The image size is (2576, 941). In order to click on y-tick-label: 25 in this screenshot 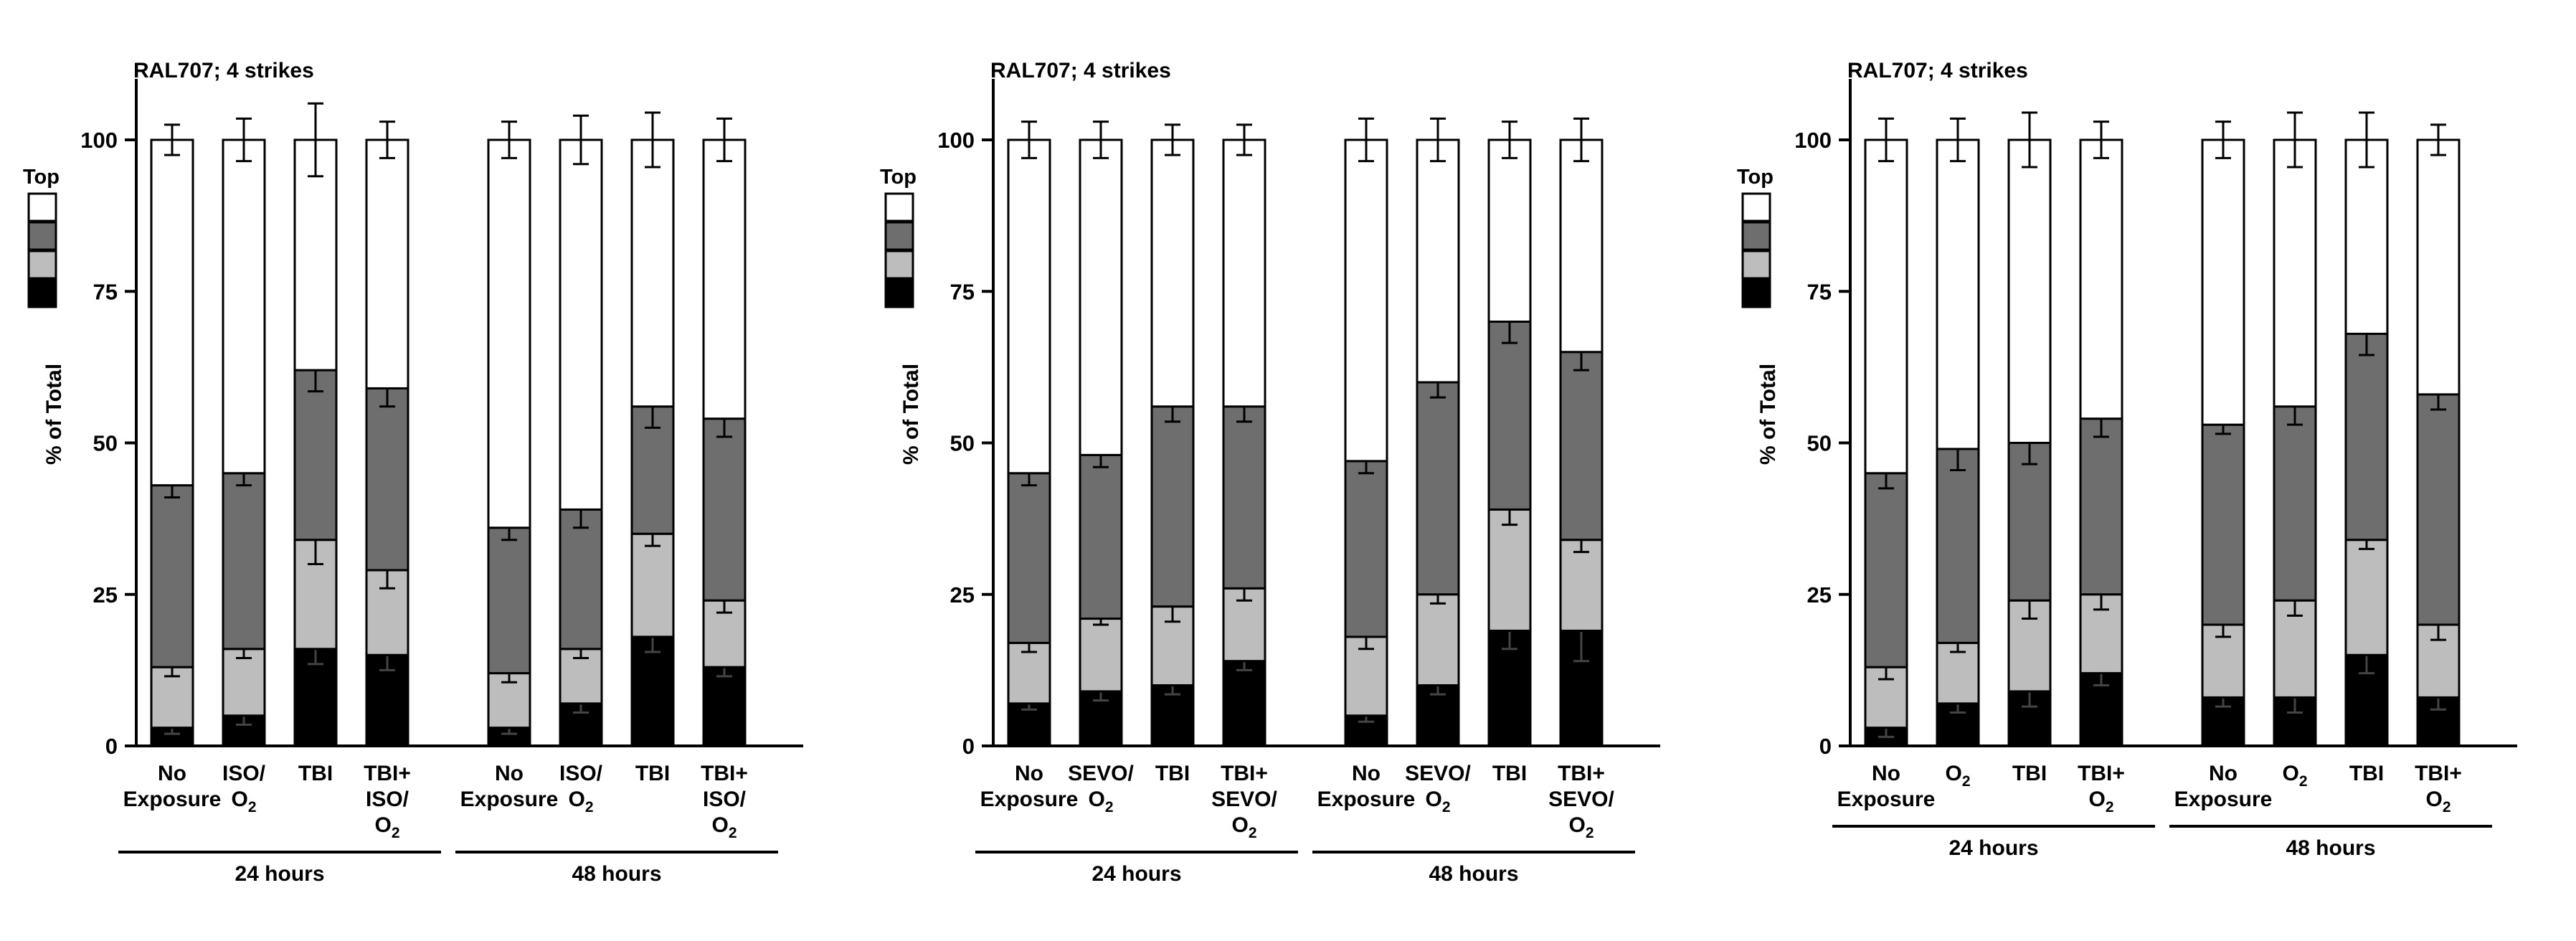, I will do `click(105, 595)`.